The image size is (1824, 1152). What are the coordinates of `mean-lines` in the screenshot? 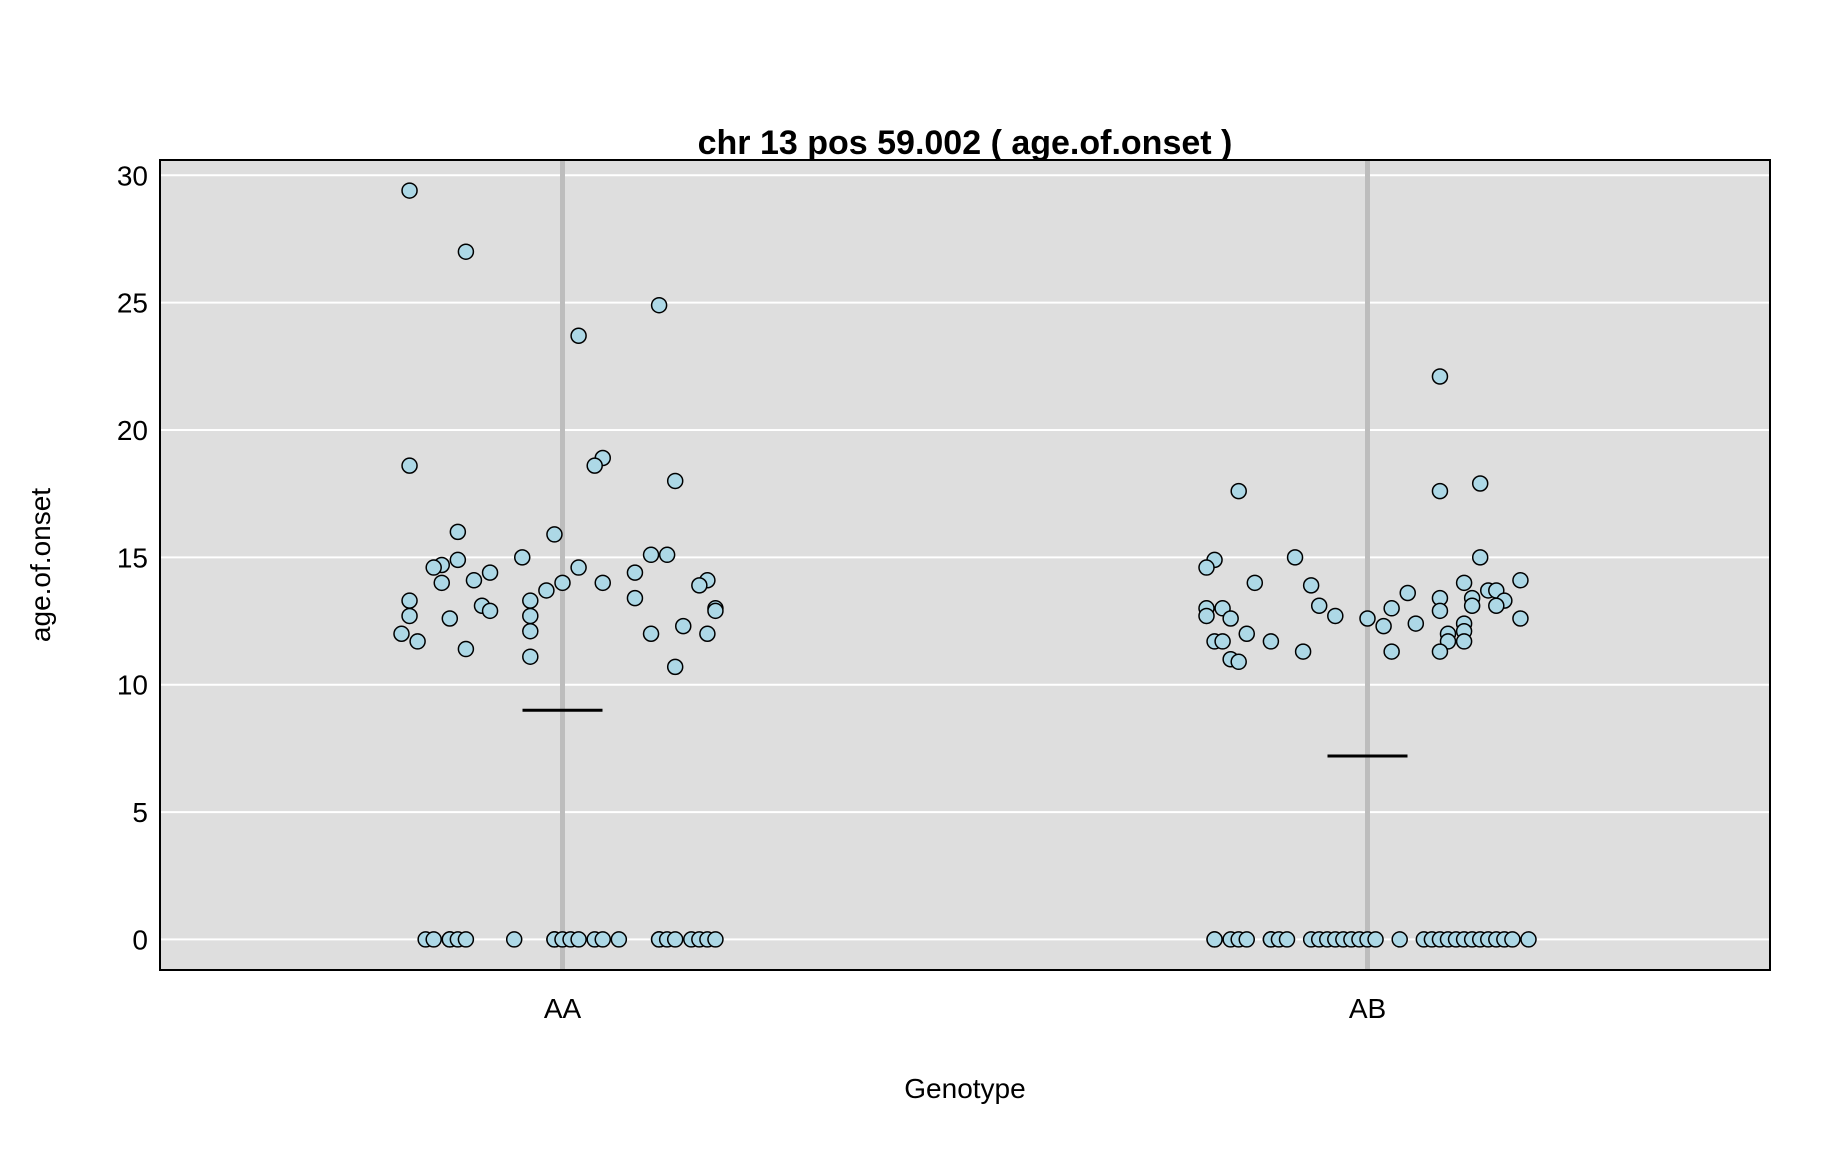 It's located at (965, 733).